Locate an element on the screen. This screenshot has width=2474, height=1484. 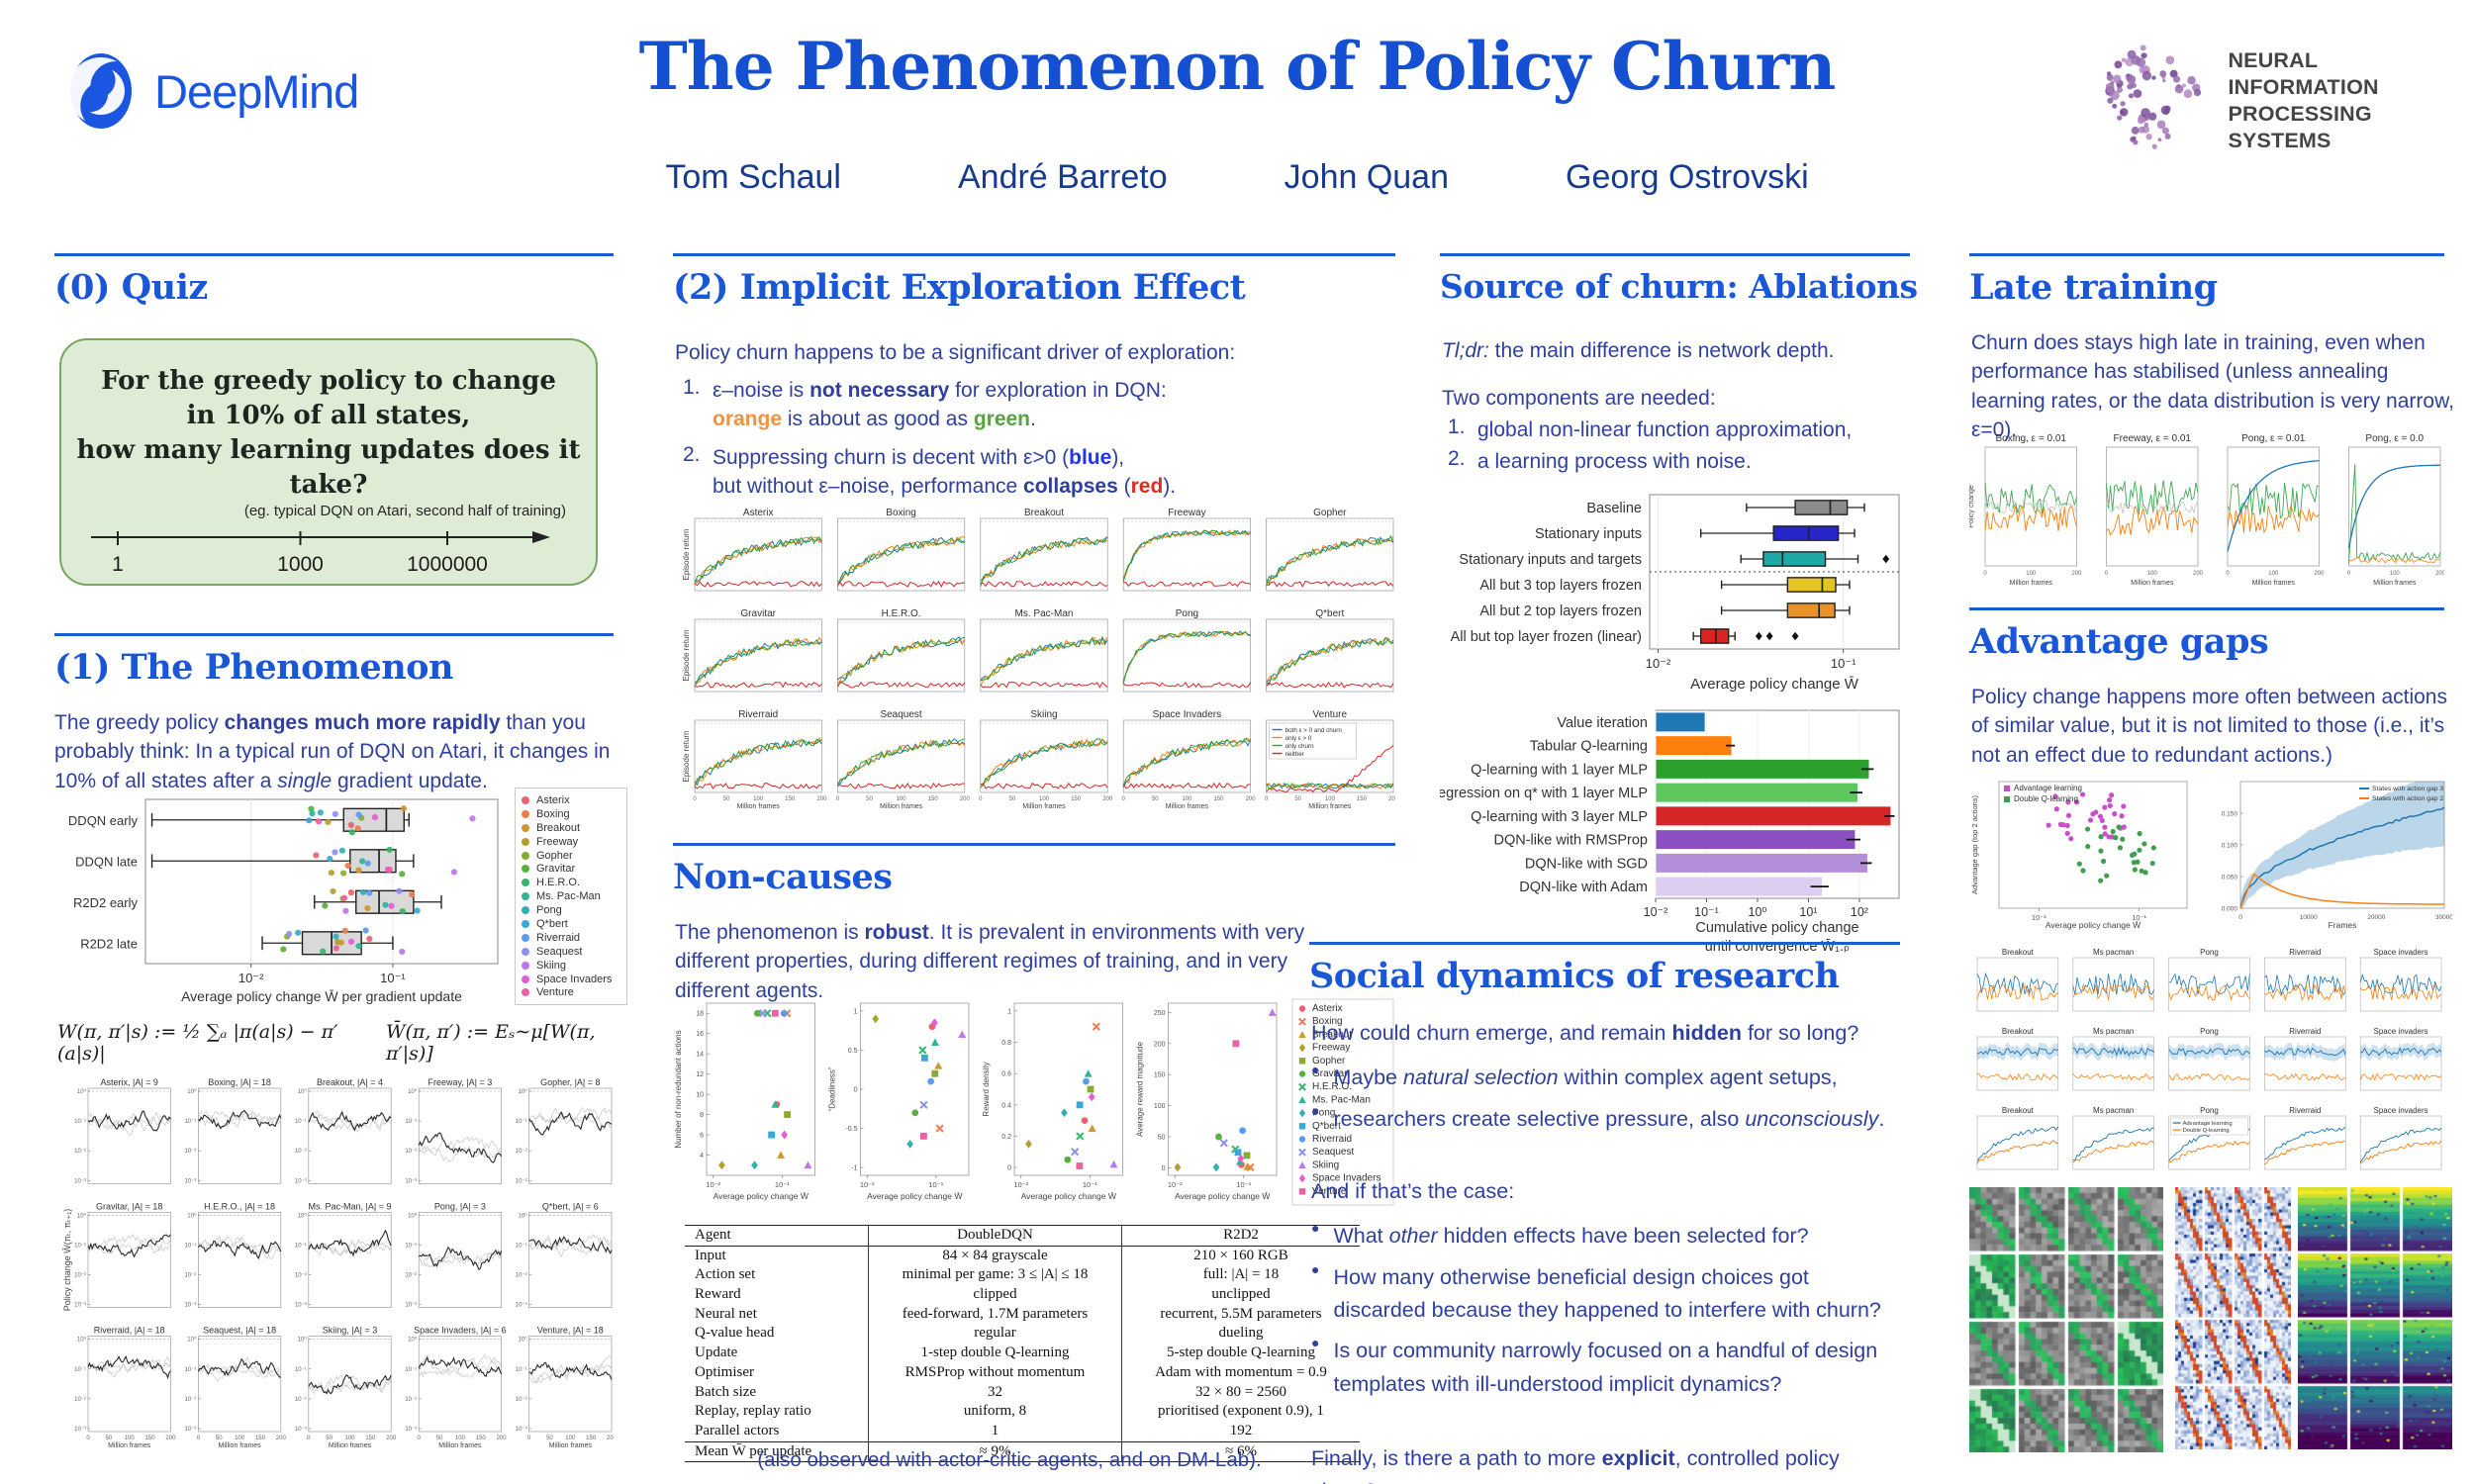
svg-text: Freeway, |A| = 3 is located at coordinates (461, 1082).